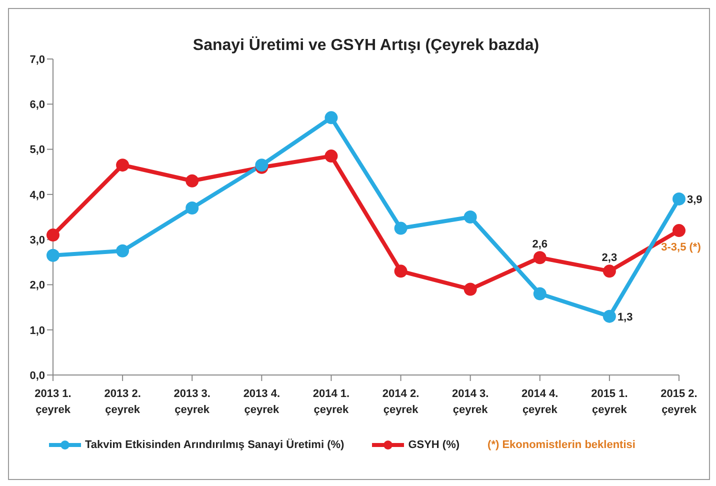  I want to click on data-label: 2,3, so click(610, 258).